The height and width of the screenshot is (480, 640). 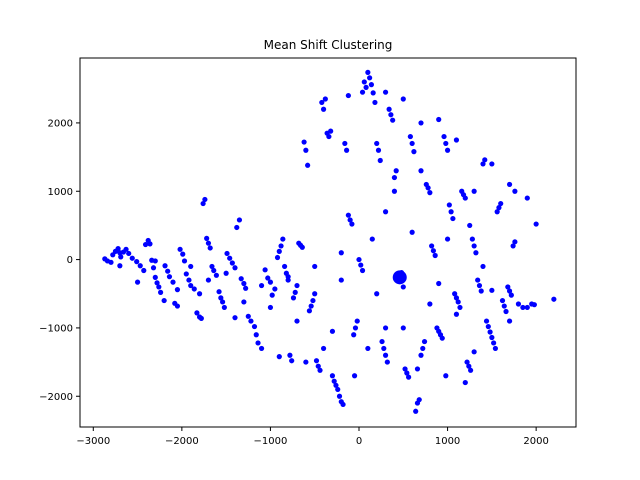 I want to click on x-axis: −3000 −2000 −1000 0 1000 2000, so click(x=312, y=437).